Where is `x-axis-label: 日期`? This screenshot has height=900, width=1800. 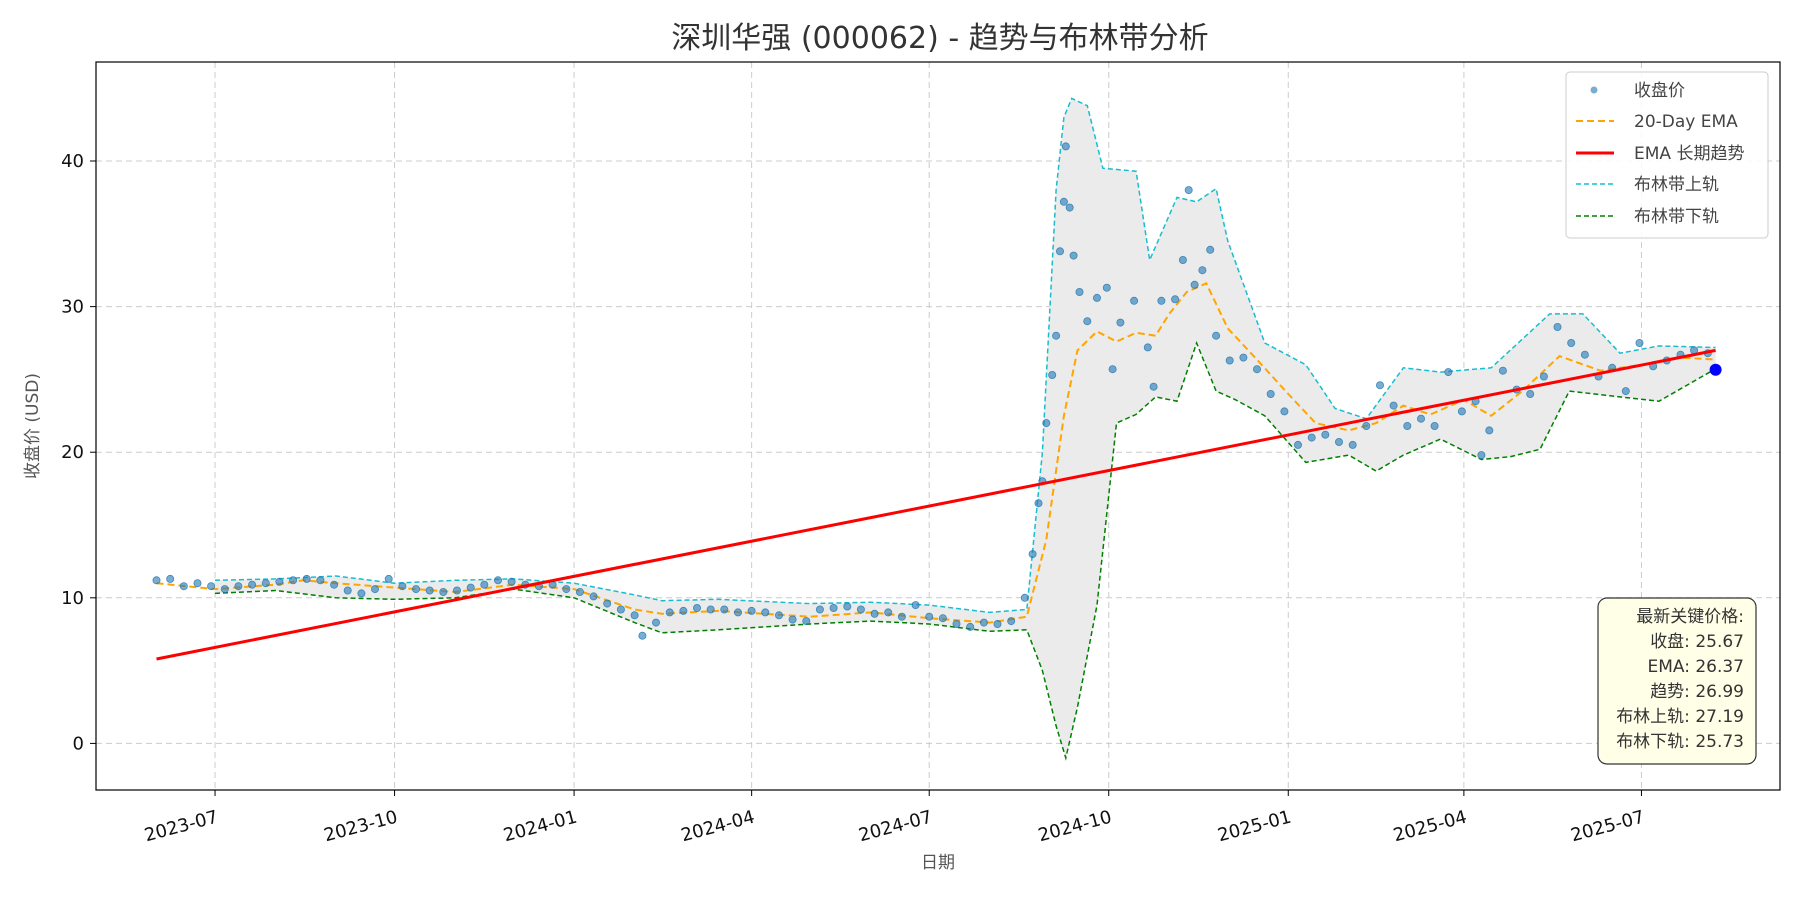
x-axis-label: 日期 is located at coordinates (938, 863).